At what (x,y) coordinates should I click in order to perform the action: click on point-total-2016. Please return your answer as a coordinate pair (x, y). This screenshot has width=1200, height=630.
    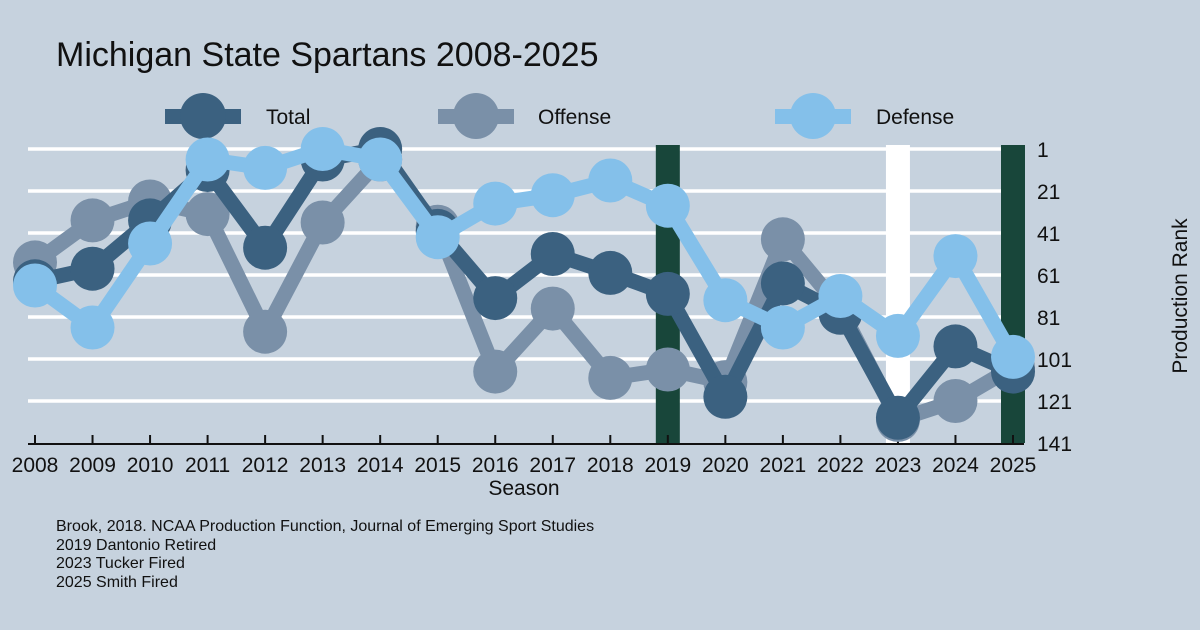
    Looking at the image, I should click on (495, 298).